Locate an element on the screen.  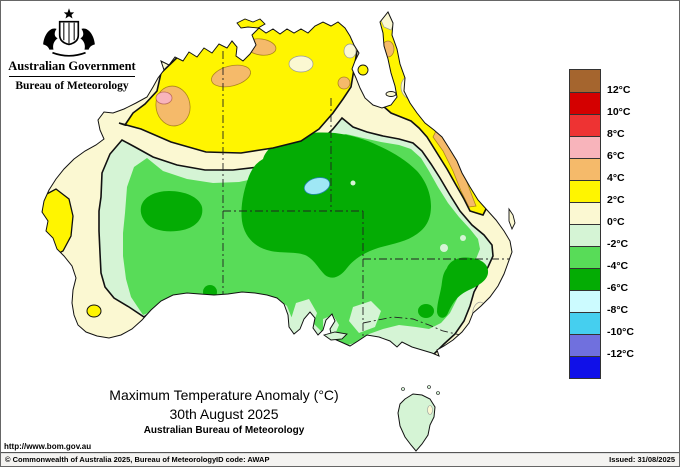
bureau-title: Bureau of Meteorology is located at coordinates (72, 86).